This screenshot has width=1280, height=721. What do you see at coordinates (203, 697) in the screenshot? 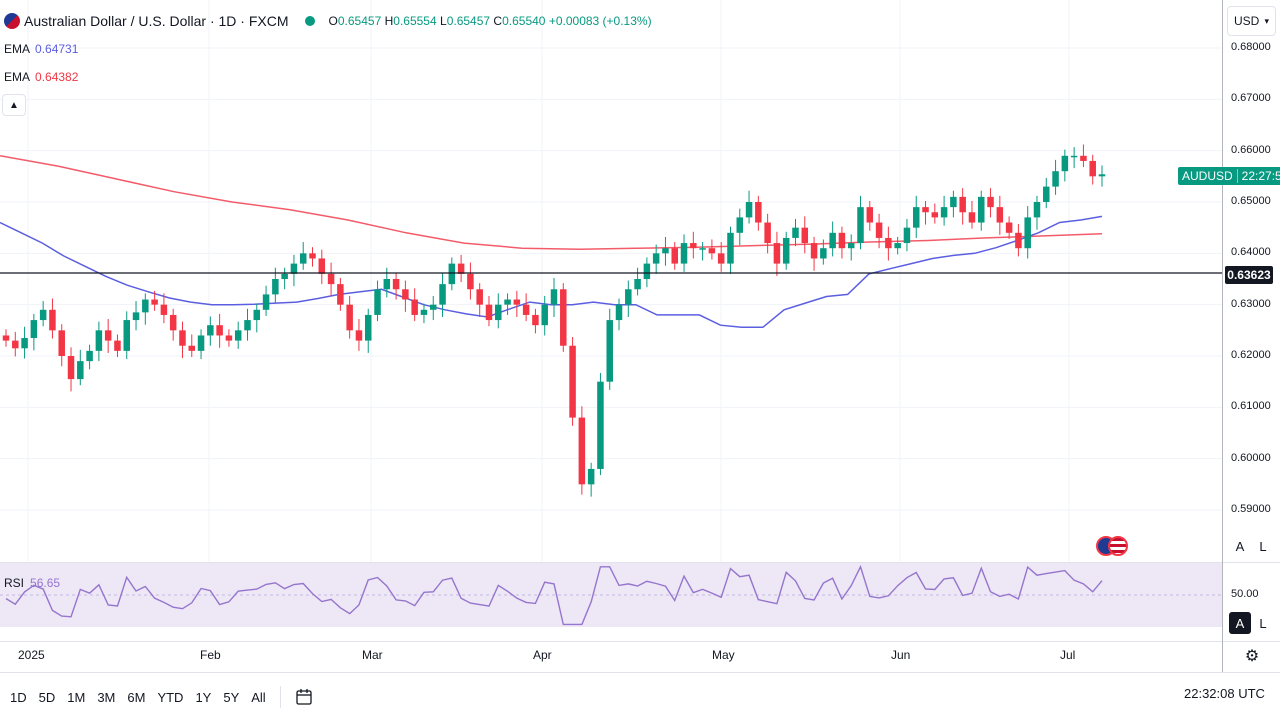
I see `range-button-1y: 1Y` at bounding box center [203, 697].